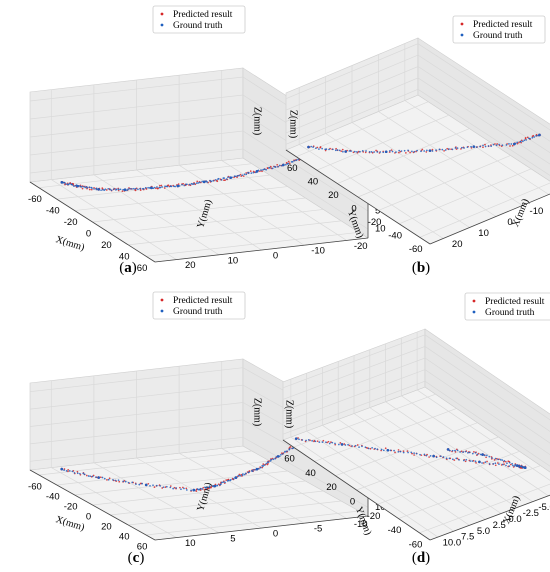 The height and width of the screenshot is (572, 550). Describe the element at coordinates (261, 528) in the screenshot. I see `y-axis-line` at that location.